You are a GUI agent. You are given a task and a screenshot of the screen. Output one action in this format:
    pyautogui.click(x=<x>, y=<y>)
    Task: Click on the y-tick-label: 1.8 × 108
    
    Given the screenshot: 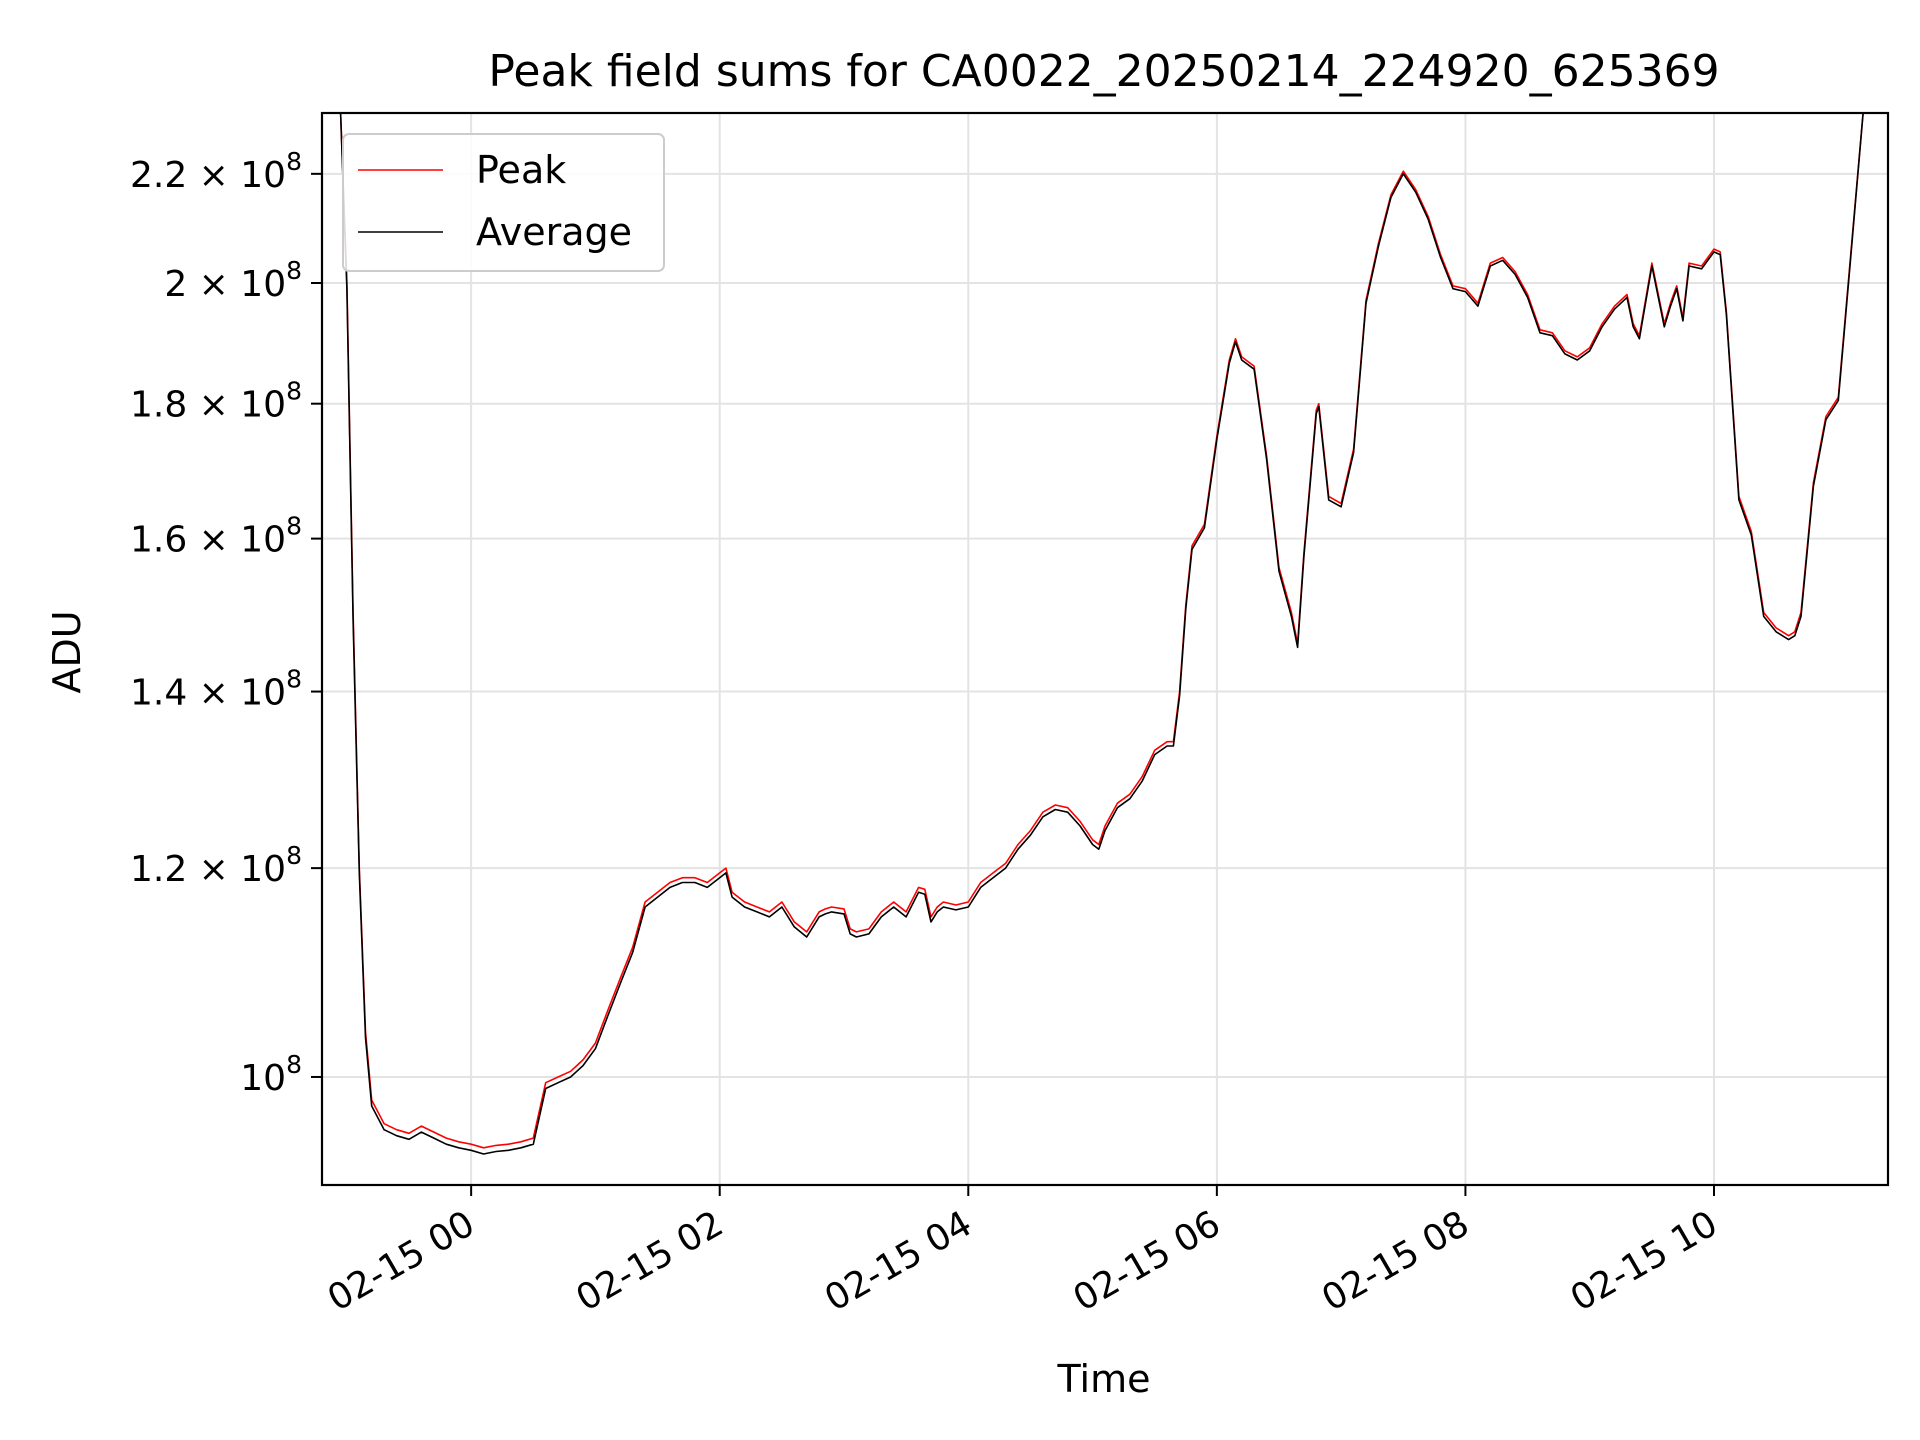 What is the action you would take?
    pyautogui.click(x=216, y=401)
    